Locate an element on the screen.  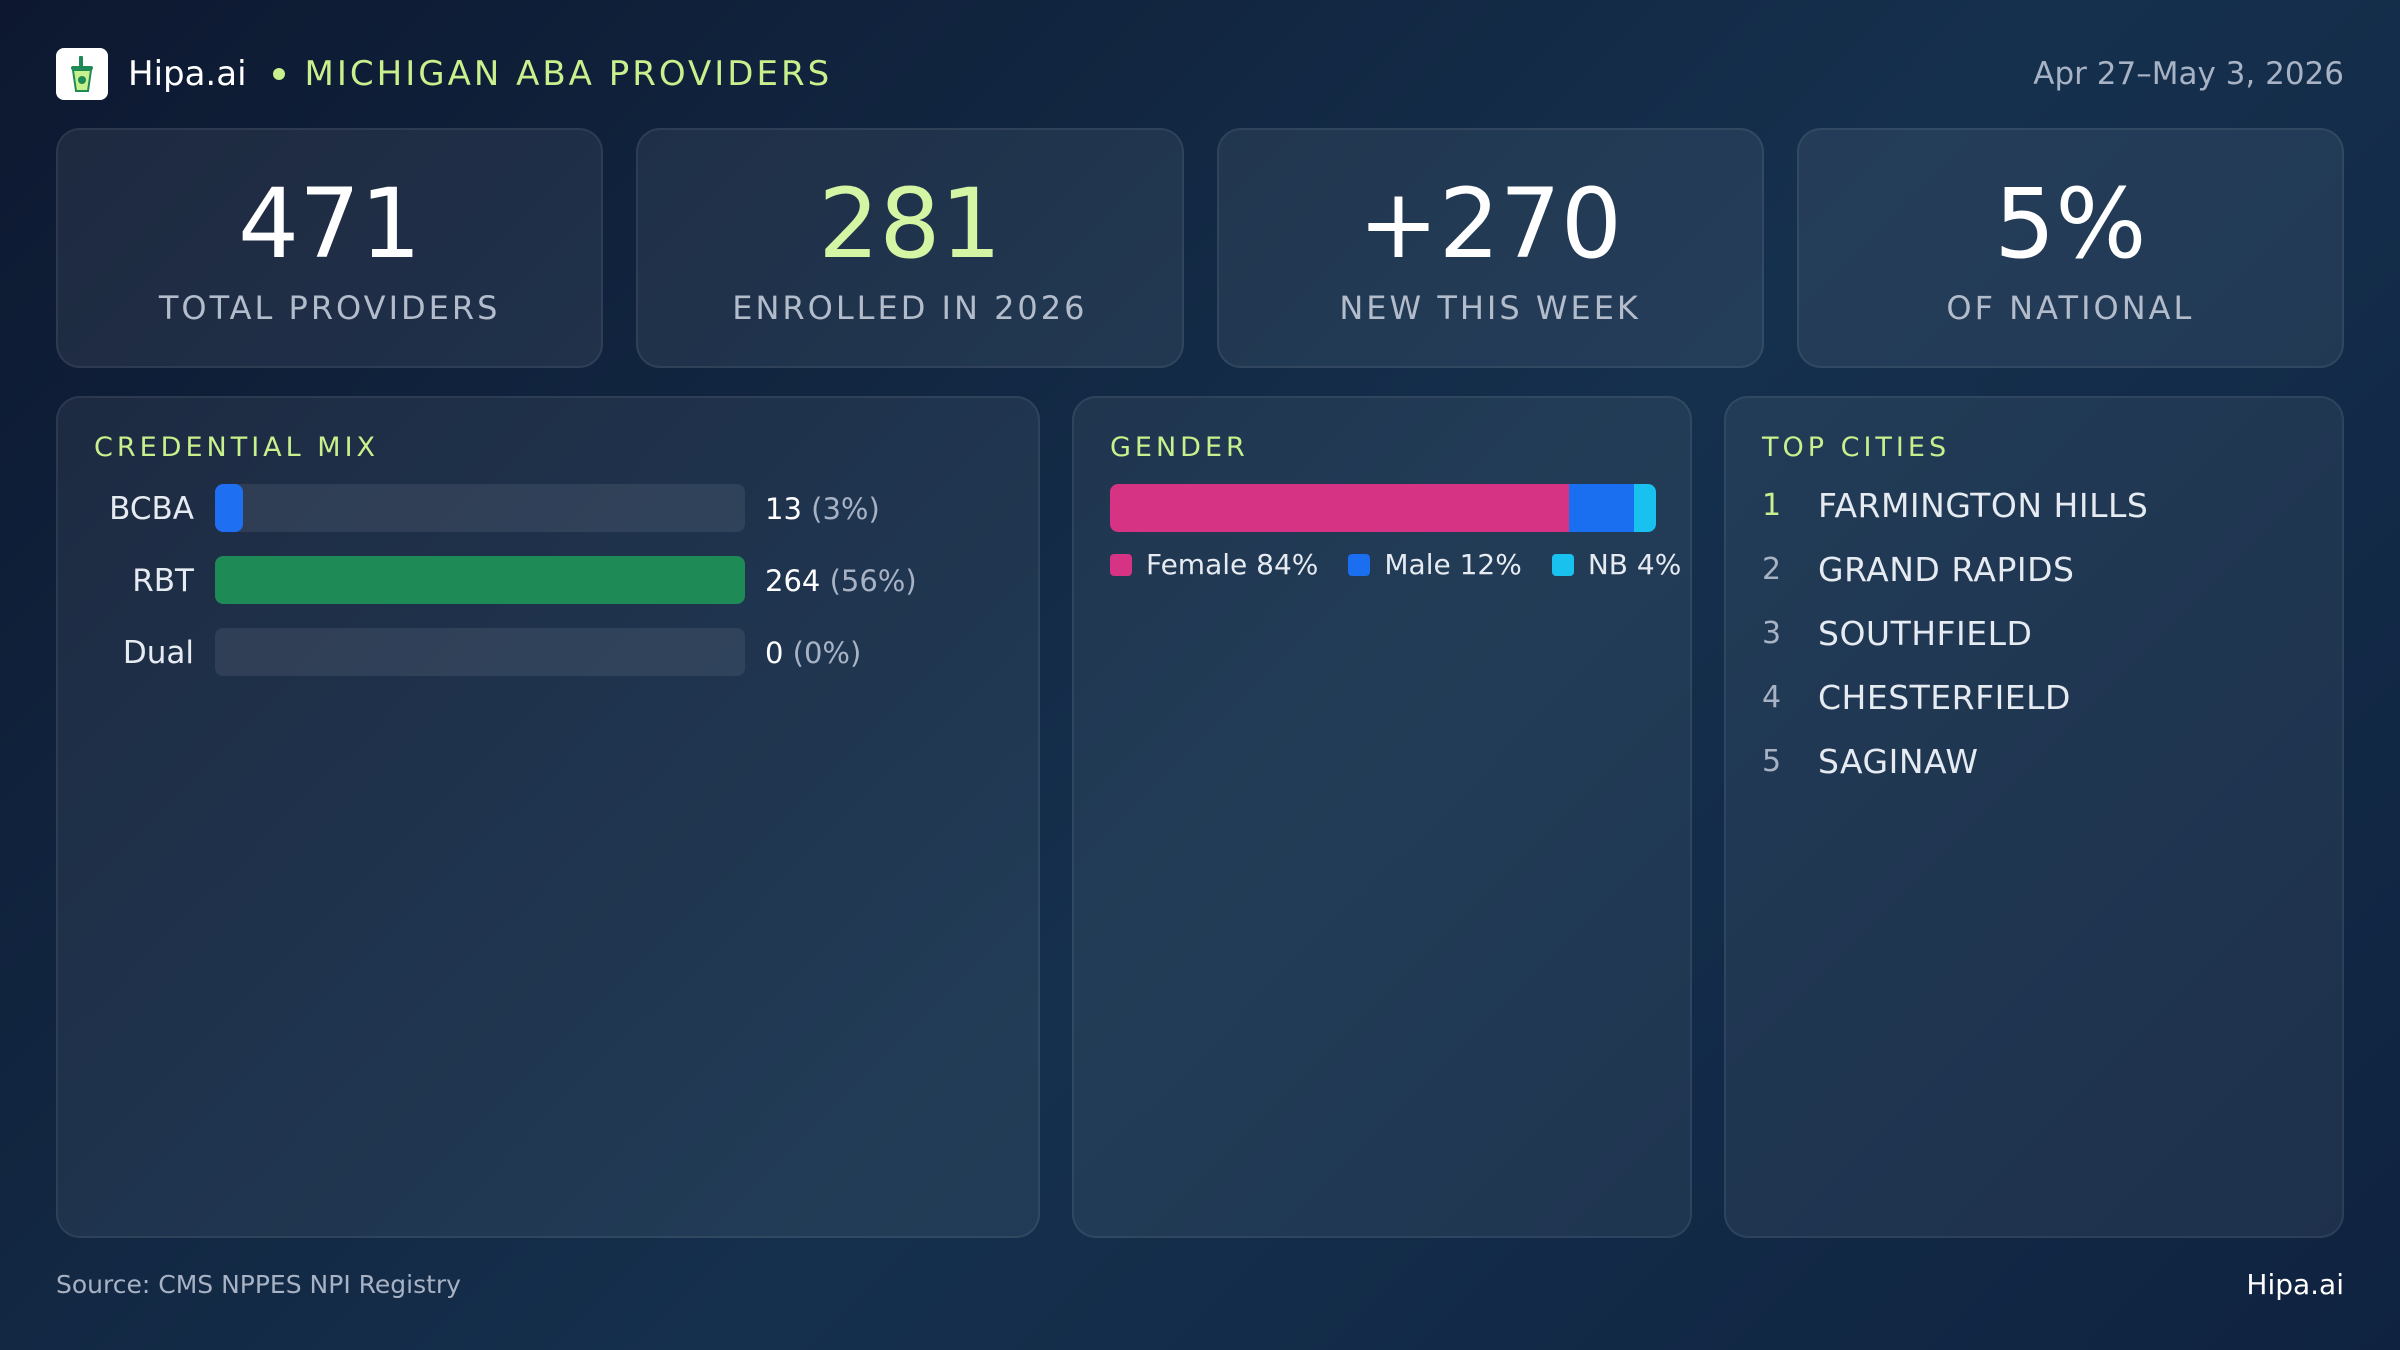
page-title: MICHIGAN ABA PROVIDERS is located at coordinates (568, 74).